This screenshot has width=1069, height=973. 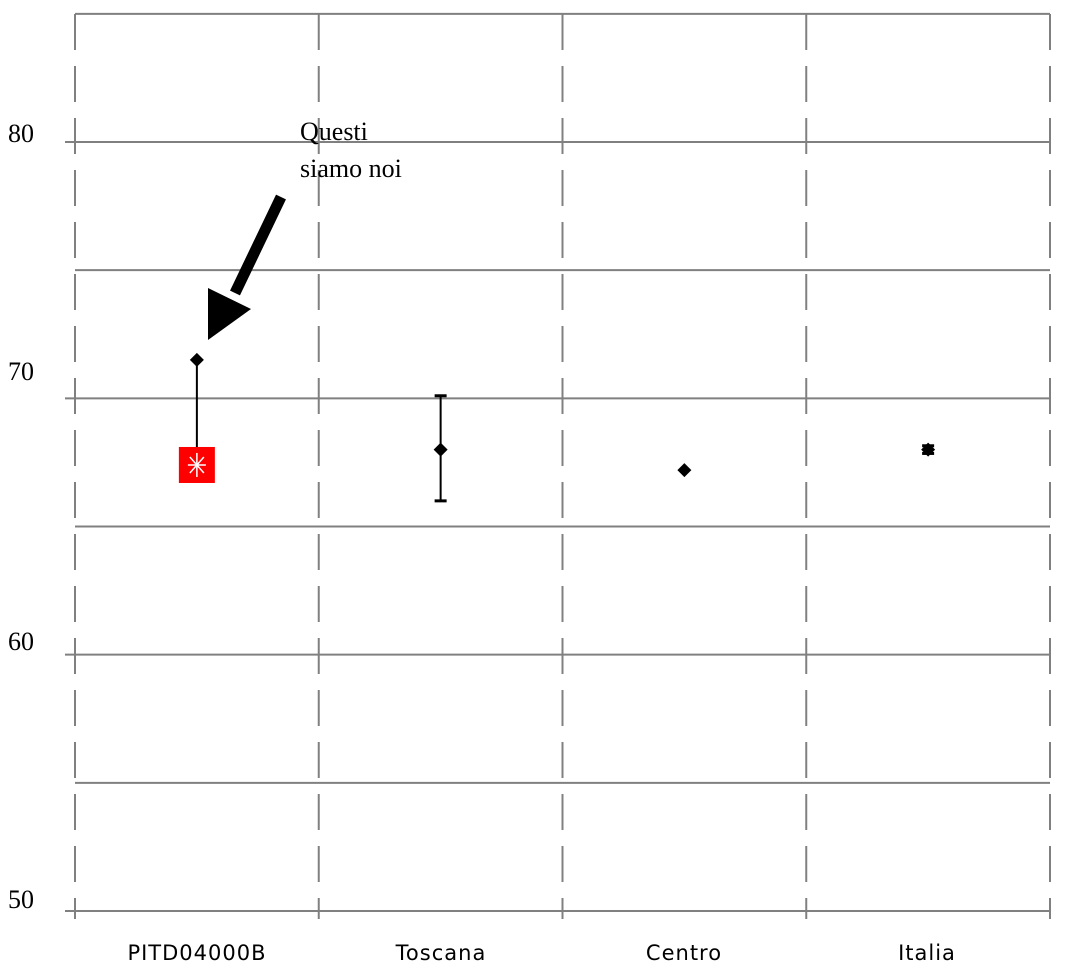 I want to click on annotation-text-line1: Questi, so click(x=334, y=131).